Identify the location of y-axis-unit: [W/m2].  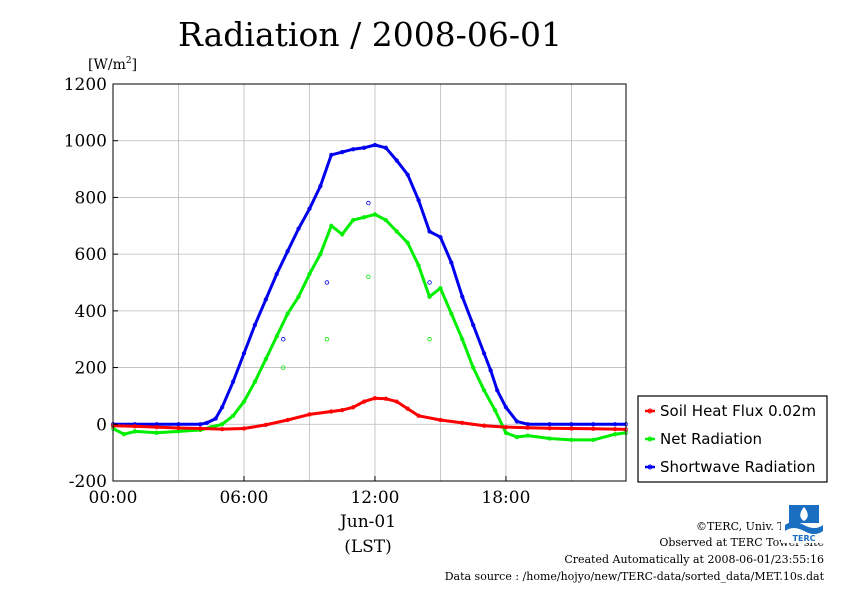
(112, 64).